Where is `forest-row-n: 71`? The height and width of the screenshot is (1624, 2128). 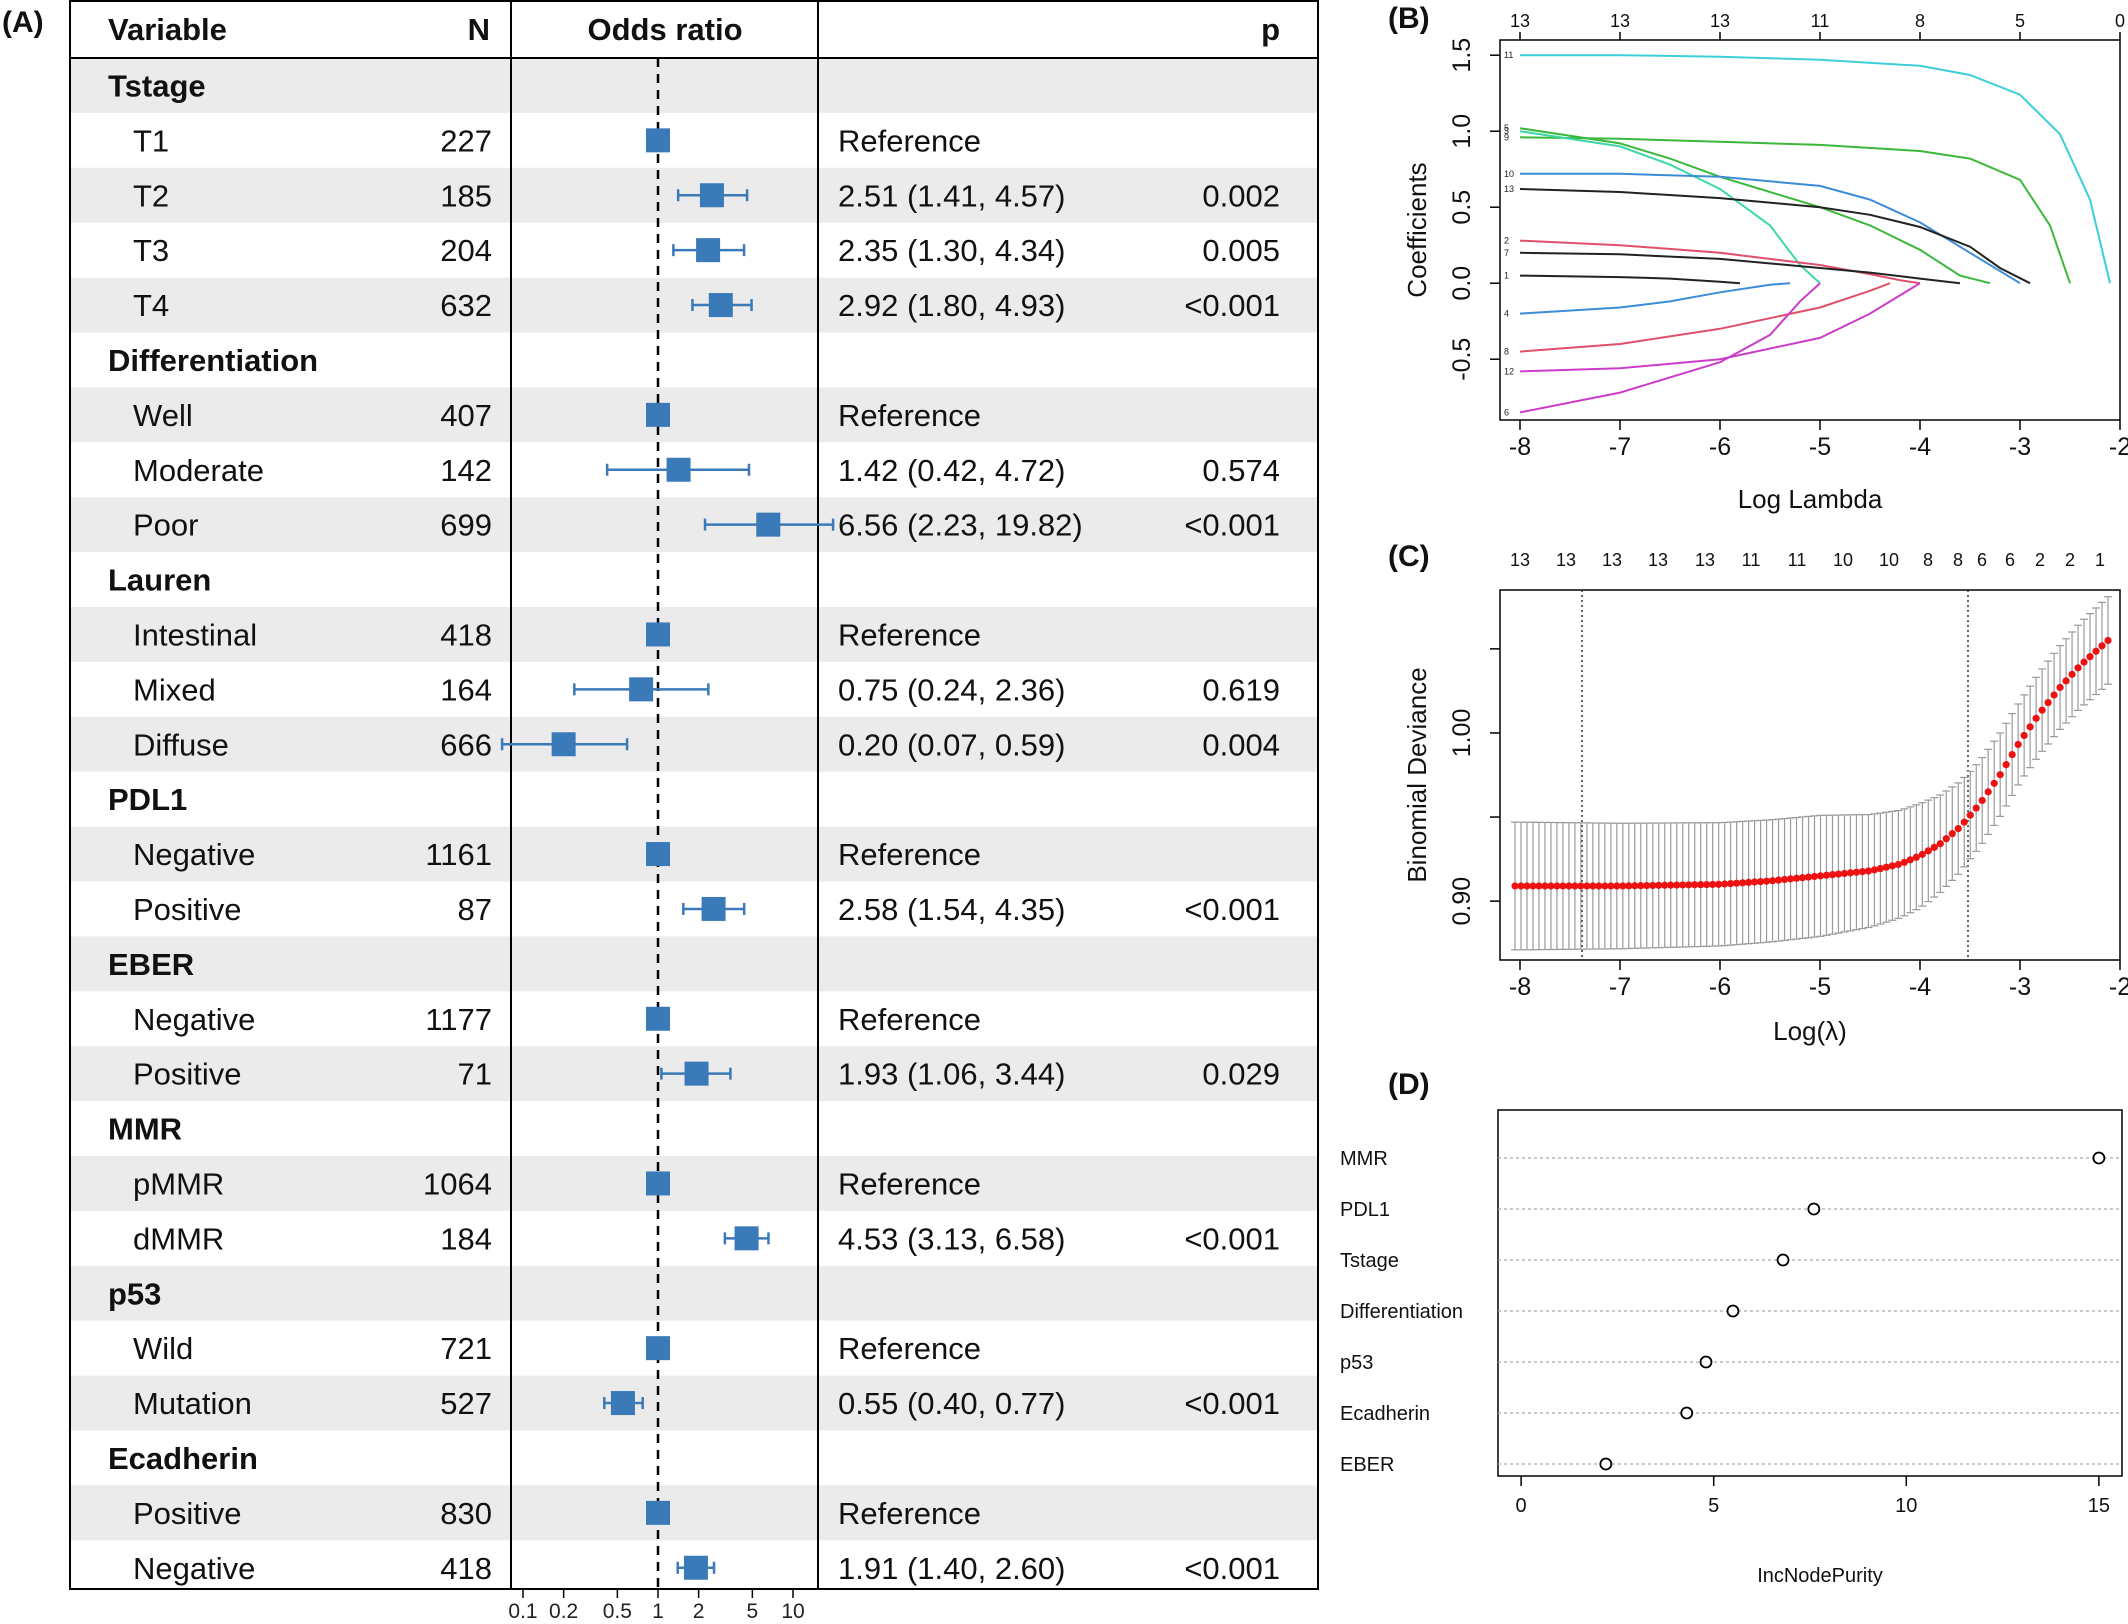 forest-row-n: 71 is located at coordinates (475, 1074).